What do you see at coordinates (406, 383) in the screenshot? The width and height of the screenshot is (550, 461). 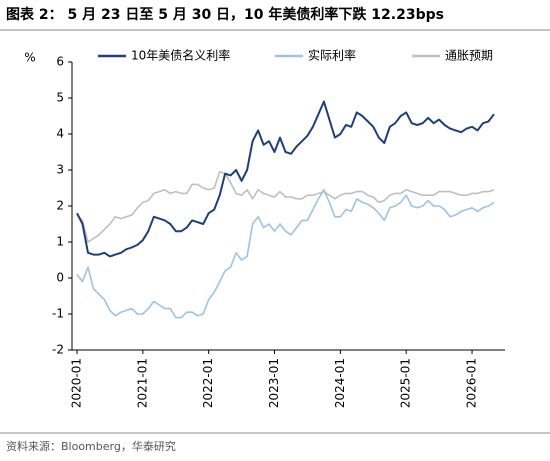 I see `x-tick-label: 2025-01` at bounding box center [406, 383].